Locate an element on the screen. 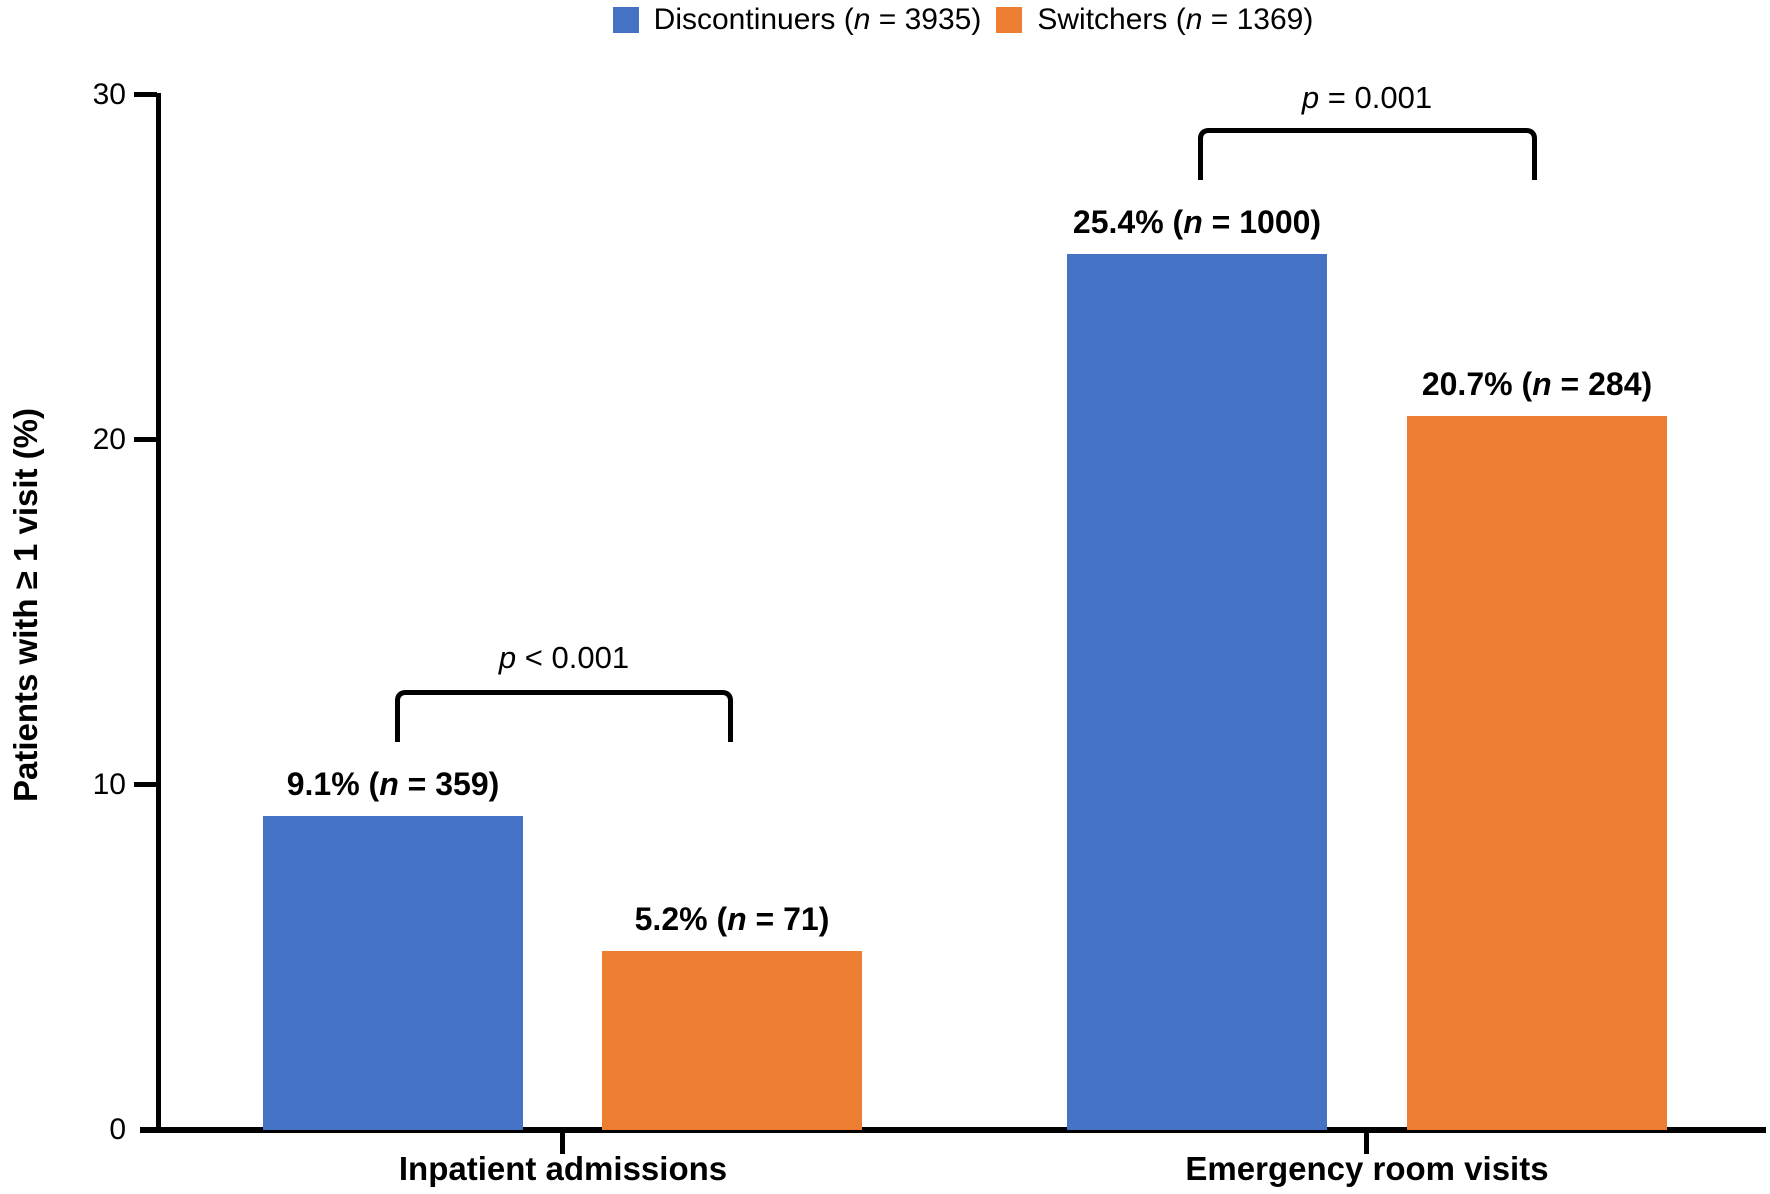  y-tick-label-30: 30 is located at coordinates (109, 94).